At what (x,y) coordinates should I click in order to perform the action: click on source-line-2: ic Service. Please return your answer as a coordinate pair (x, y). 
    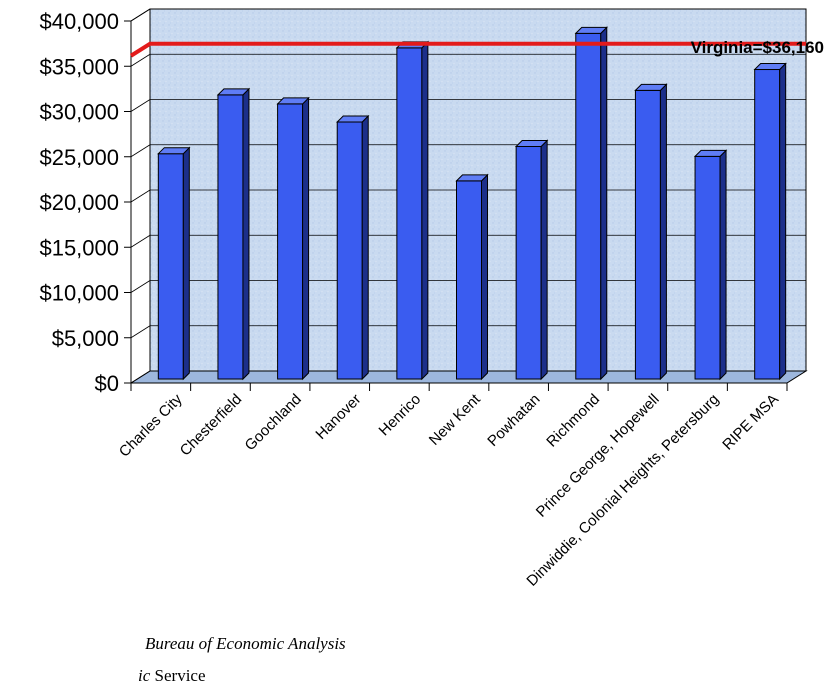
    Looking at the image, I should click on (172, 675).